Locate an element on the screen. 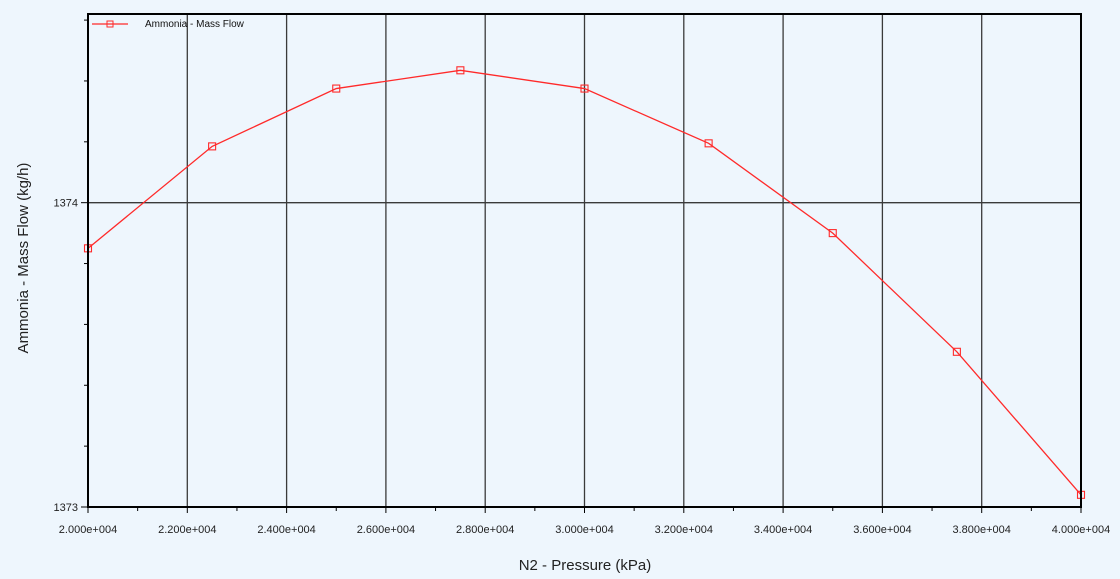 The height and width of the screenshot is (579, 1120). x-tick-label: 2.200e+004 is located at coordinates (187, 530).